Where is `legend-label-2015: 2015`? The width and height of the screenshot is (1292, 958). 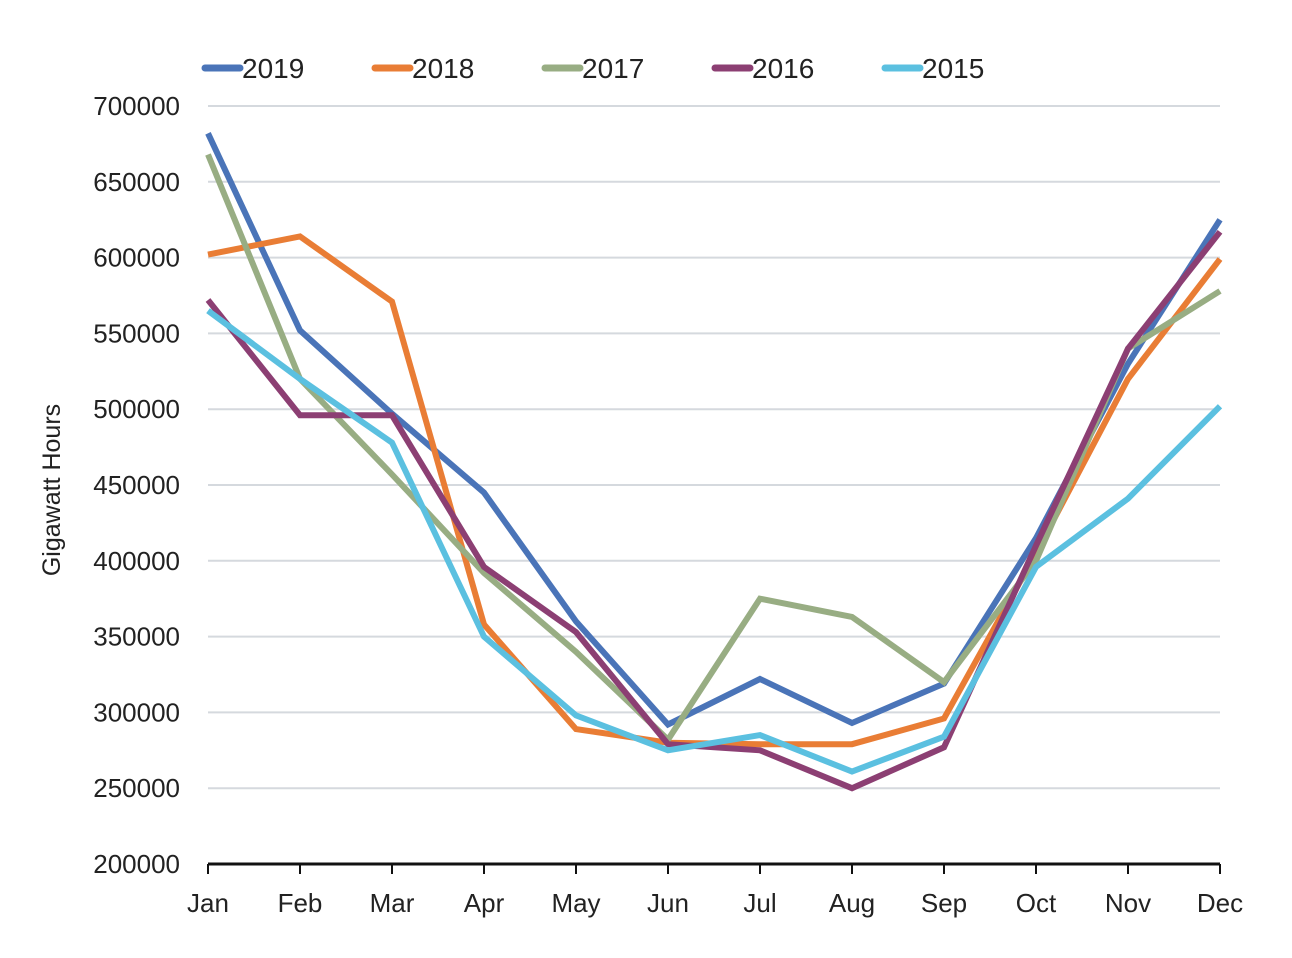
legend-label-2015: 2015 is located at coordinates (953, 68).